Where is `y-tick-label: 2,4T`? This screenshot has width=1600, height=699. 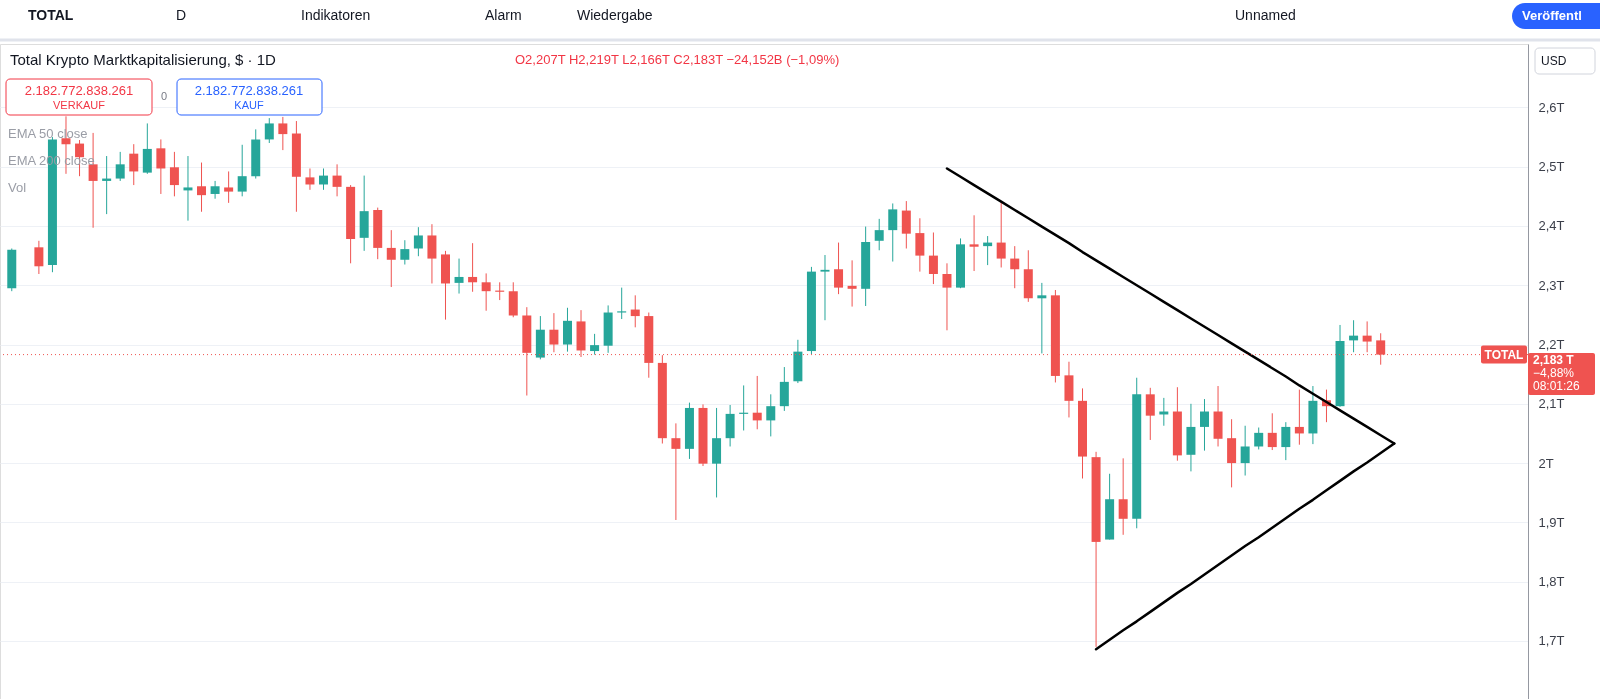 y-tick-label: 2,4T is located at coordinates (1551, 226).